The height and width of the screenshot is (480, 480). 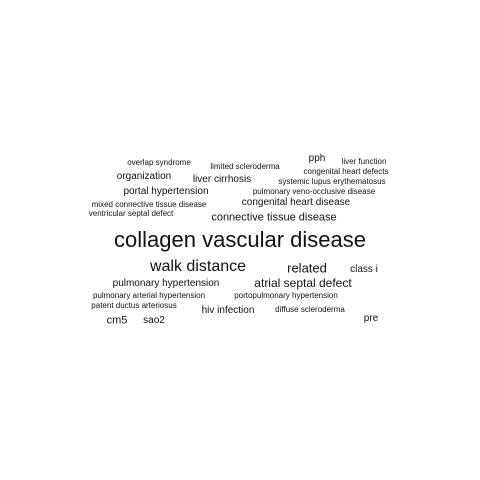 I want to click on word: congenital heart defects, so click(x=346, y=171).